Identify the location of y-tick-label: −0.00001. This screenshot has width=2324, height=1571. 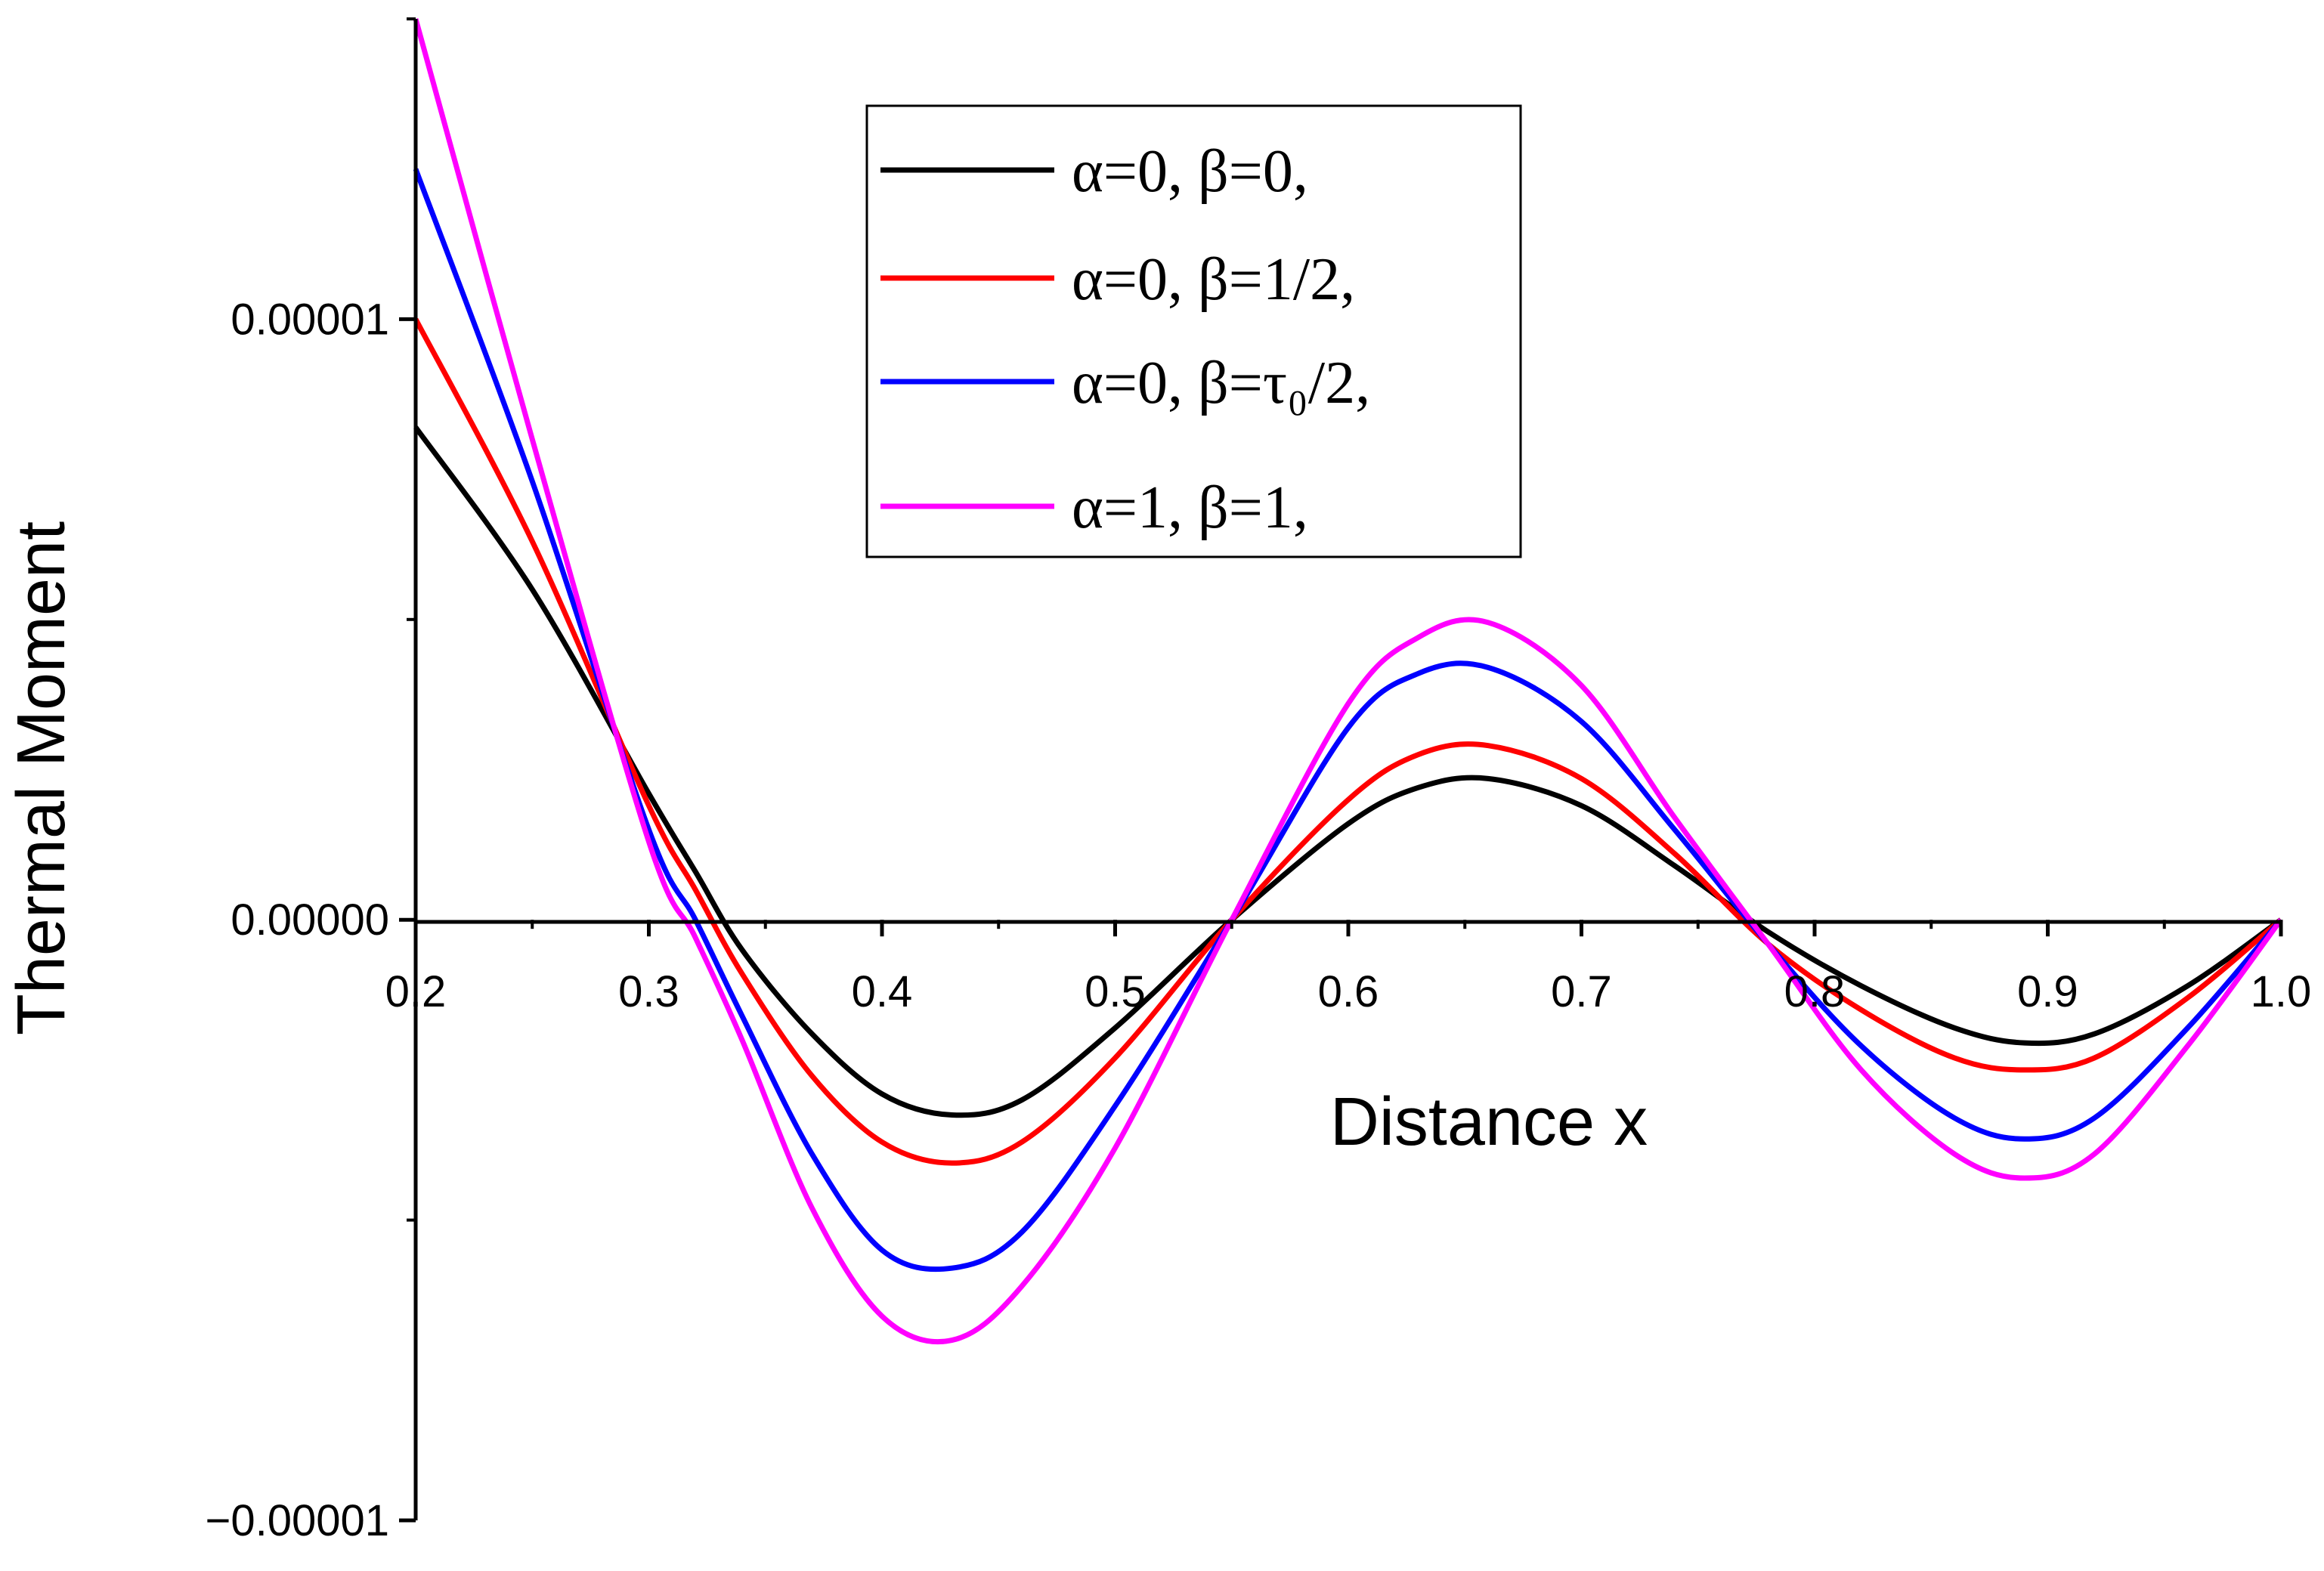
(297, 1521).